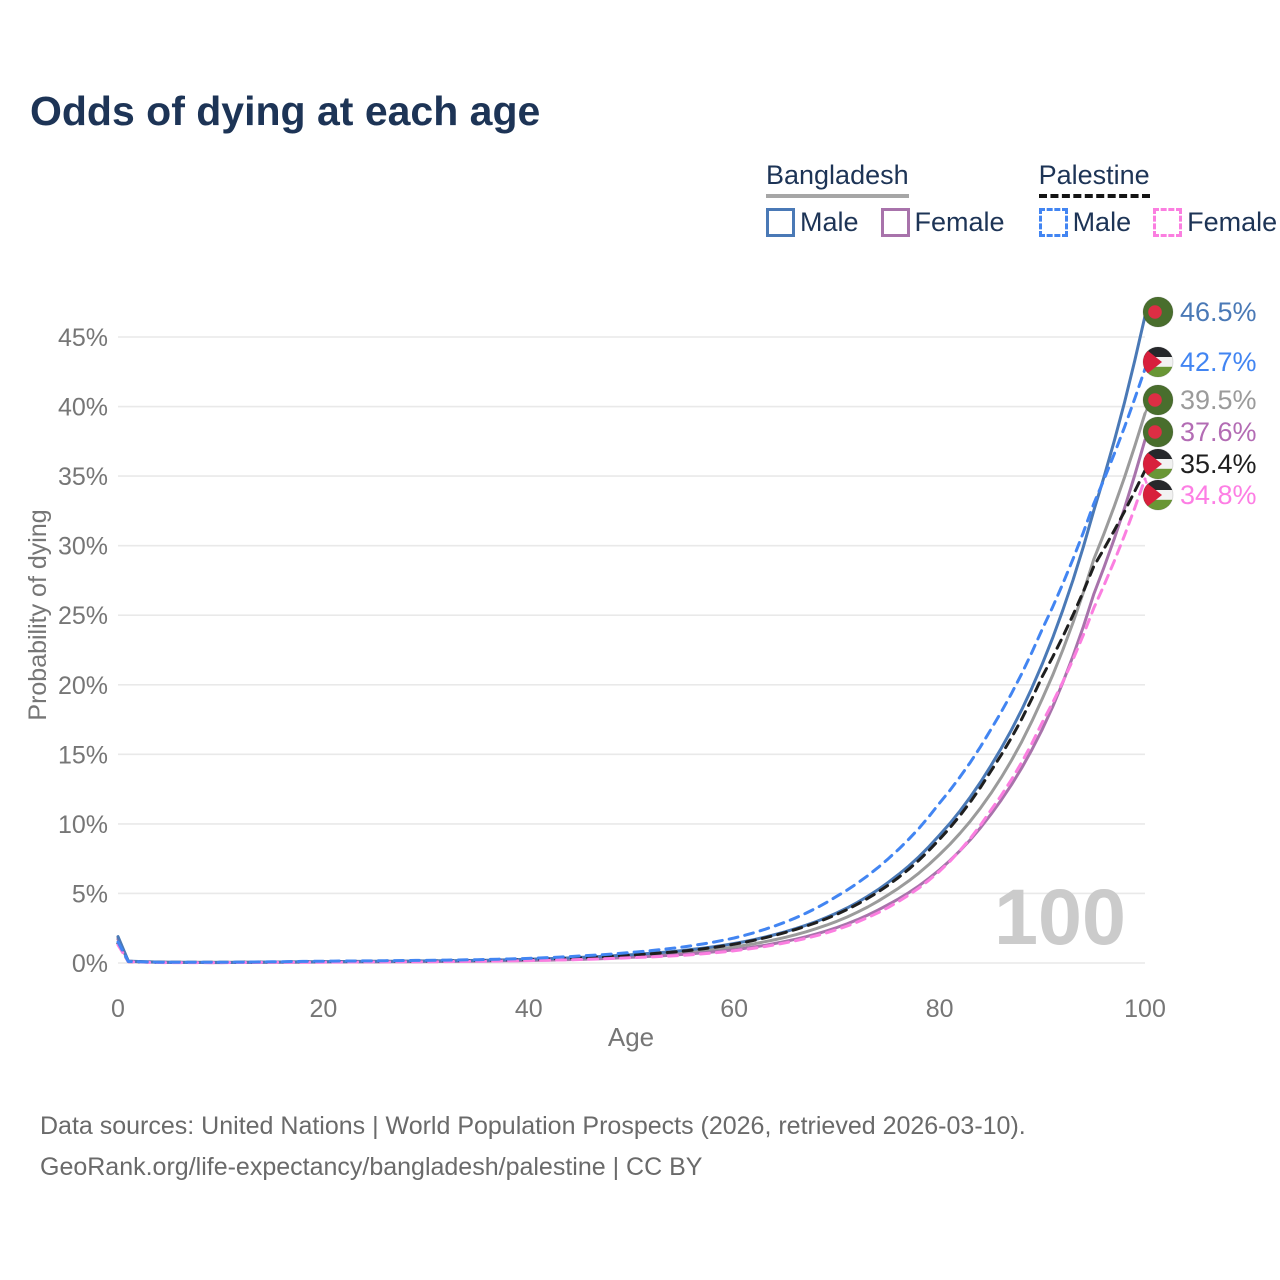 This screenshot has height=1280, width=1280. I want to click on y-tick-label: 25%, so click(83, 616).